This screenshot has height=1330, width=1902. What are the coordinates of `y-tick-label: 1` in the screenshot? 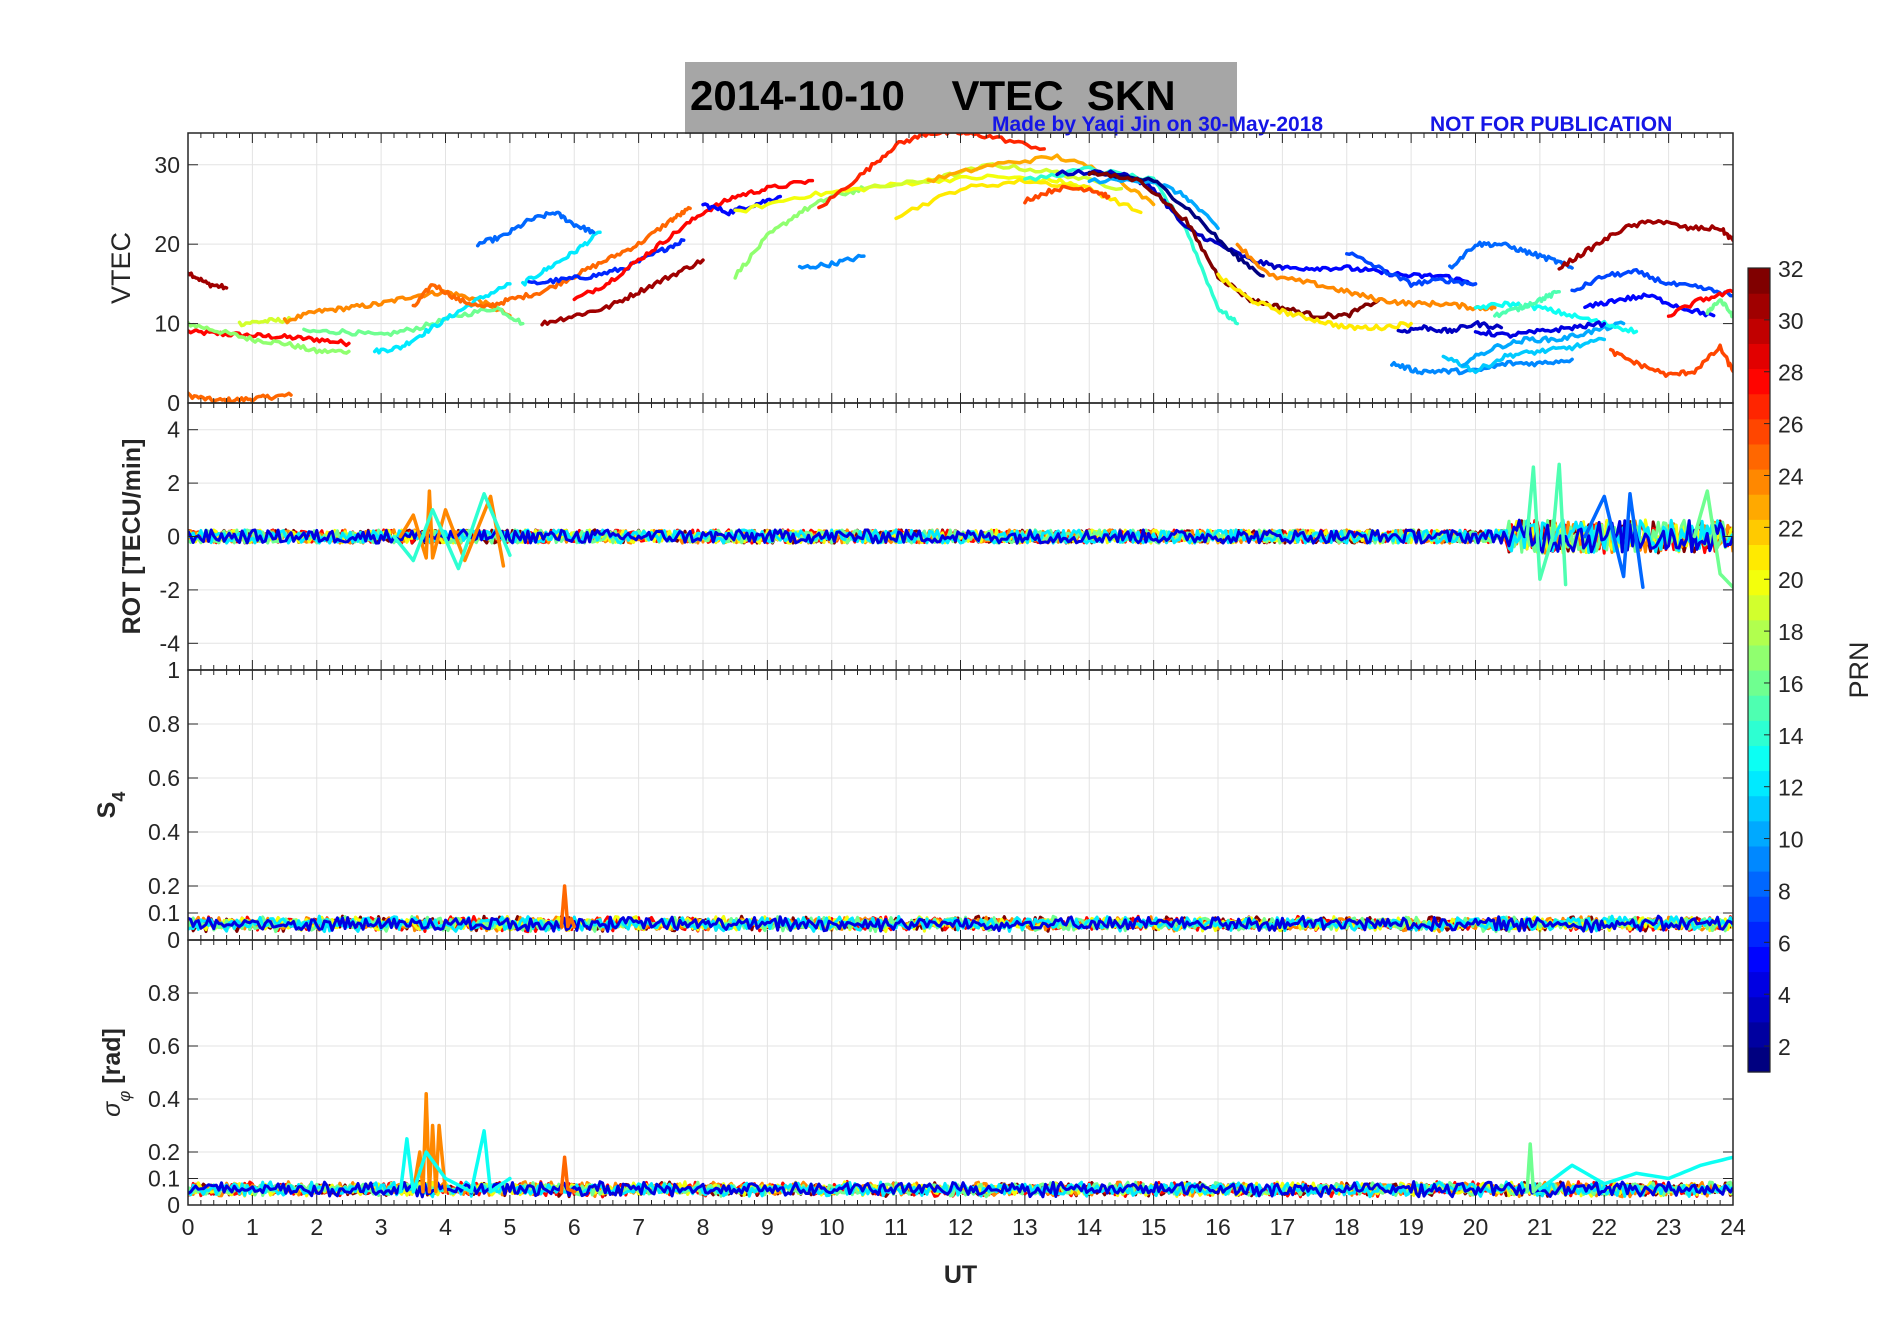 It's located at (173, 670).